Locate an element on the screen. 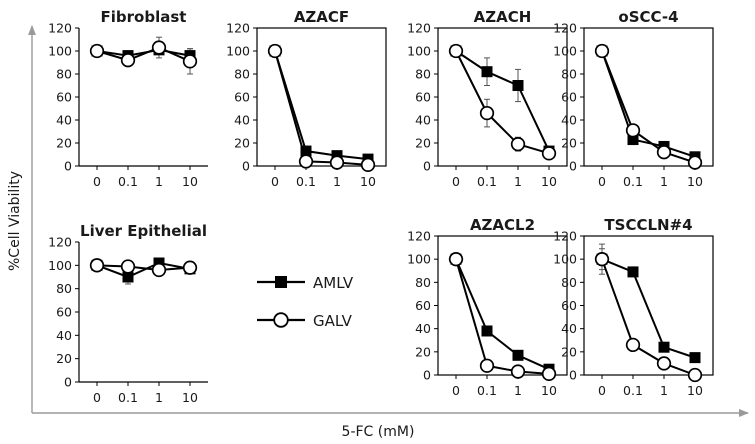 This screenshot has height=444, width=755. azacl2-xtick-label: 0.1 is located at coordinates (487, 390).